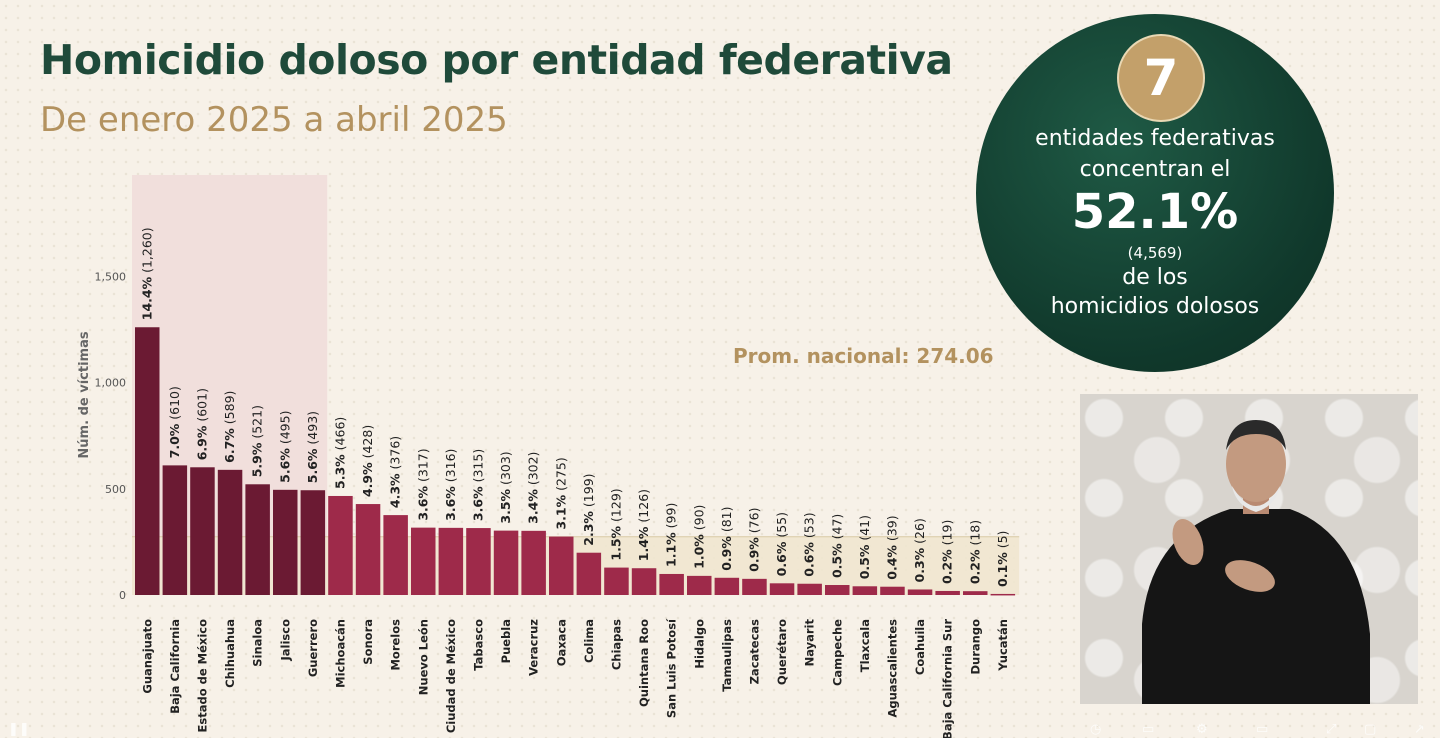  I want to click on summary-line-4: homicidios dolosos, so click(1155, 306).